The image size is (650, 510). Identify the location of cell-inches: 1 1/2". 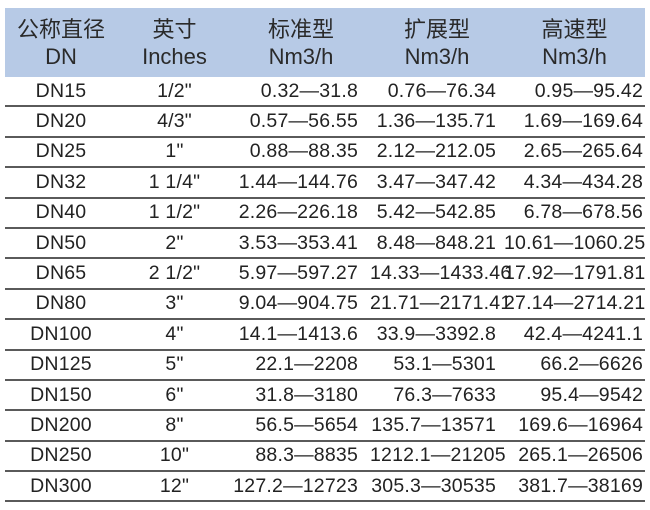
(174, 212).